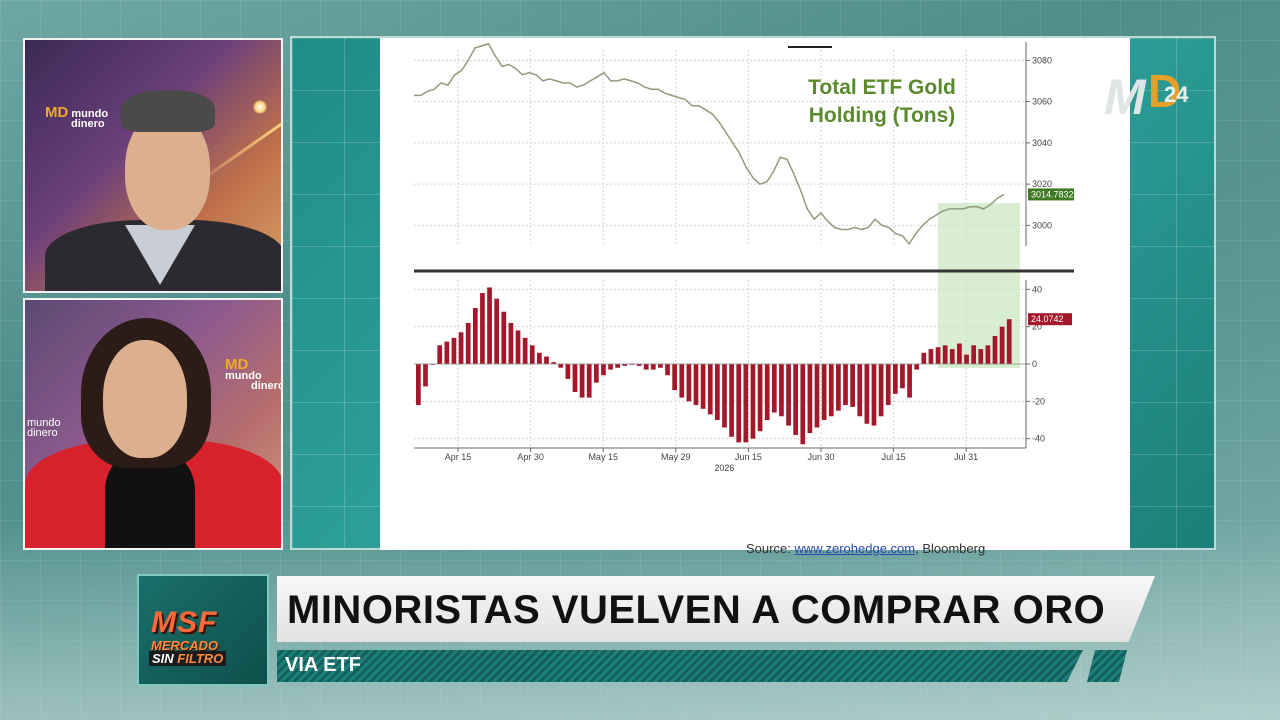  Describe the element at coordinates (696, 610) in the screenshot. I see `headline-text: MINORISTAS VUELVEN A COMPRAR ORO` at that location.